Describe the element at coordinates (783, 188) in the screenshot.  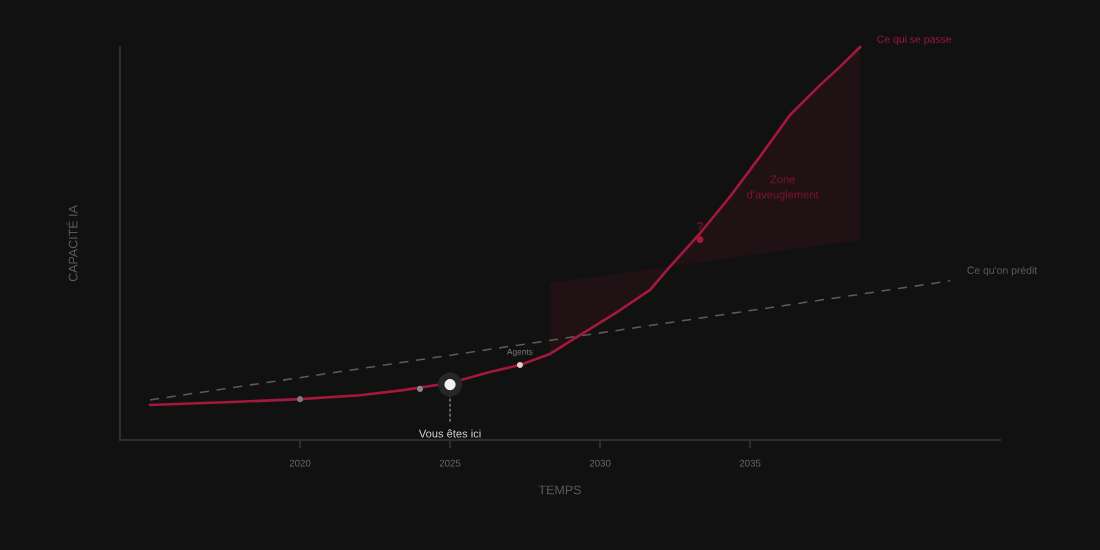
I see `annotation: Zone d'aveuglement` at that location.